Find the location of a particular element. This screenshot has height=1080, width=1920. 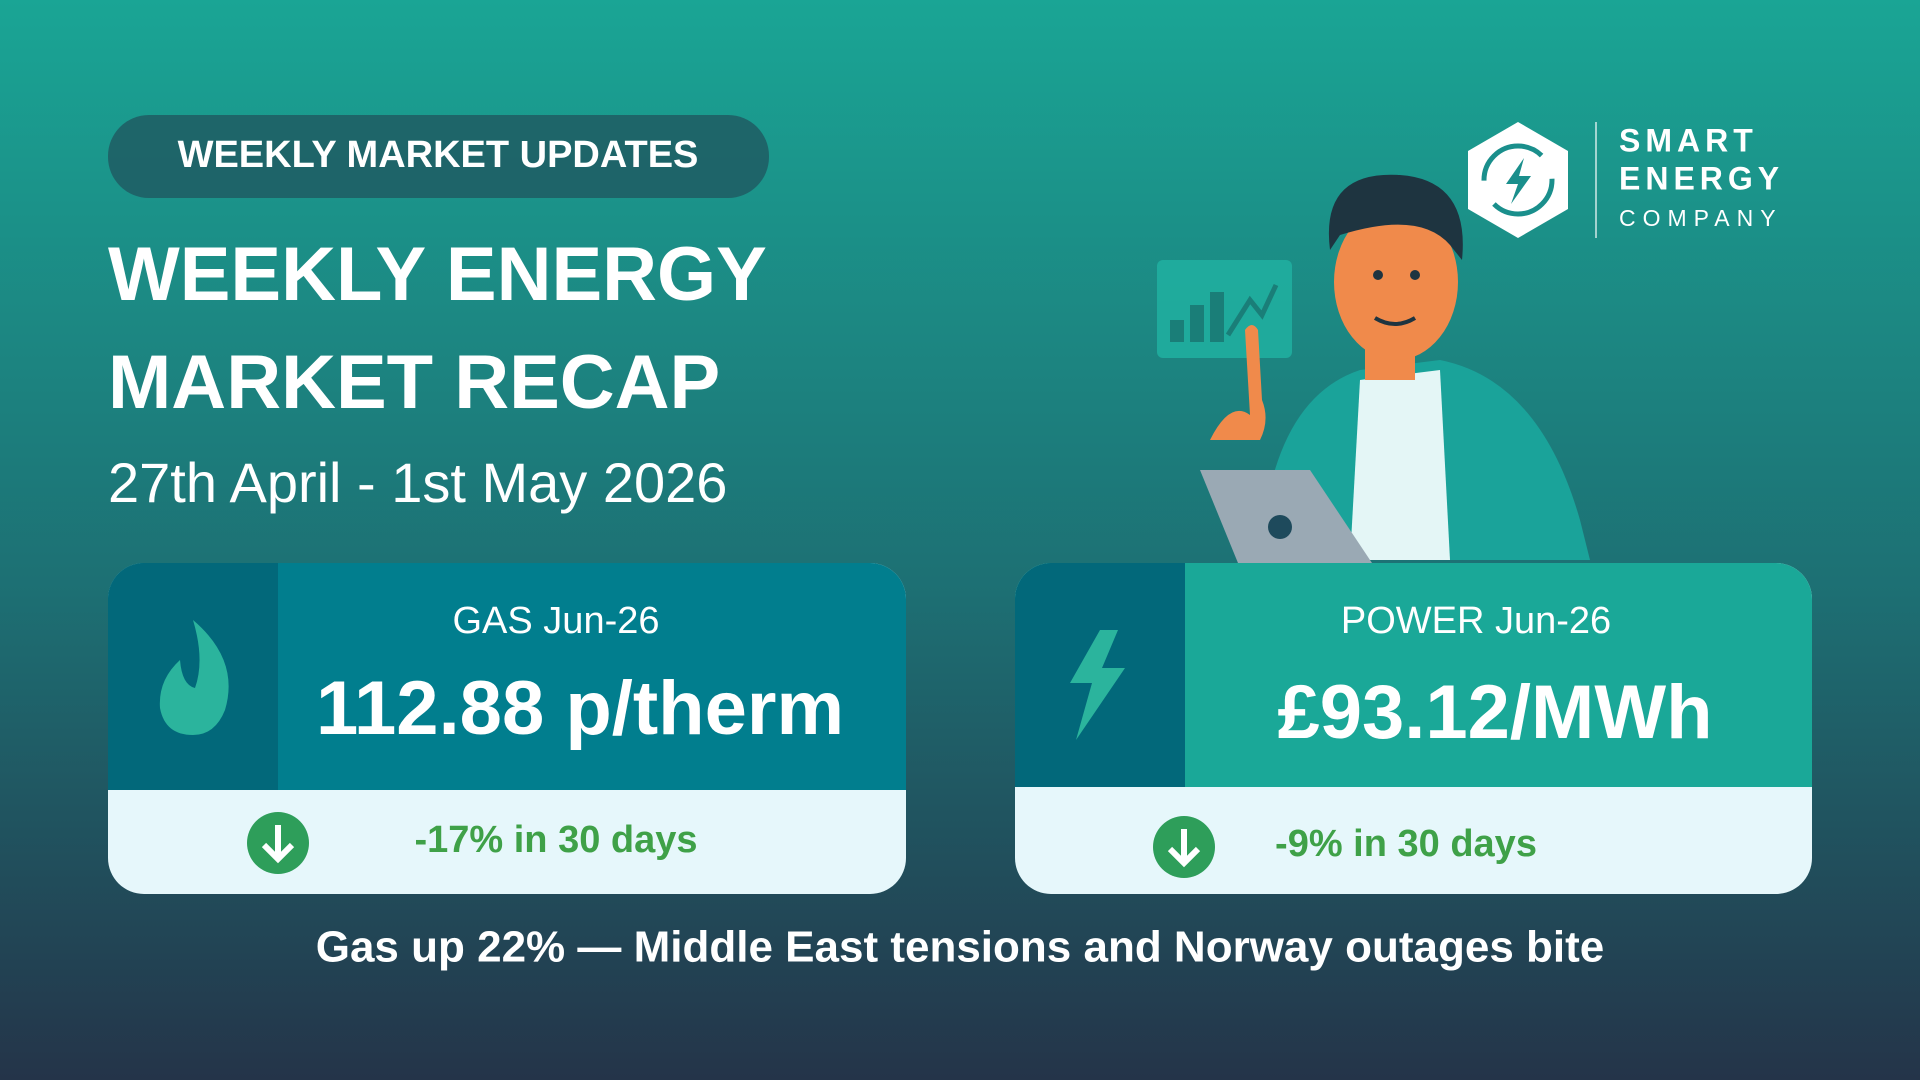

badge-text: WEEKLY MARKET UPDATES is located at coordinates (438, 155).